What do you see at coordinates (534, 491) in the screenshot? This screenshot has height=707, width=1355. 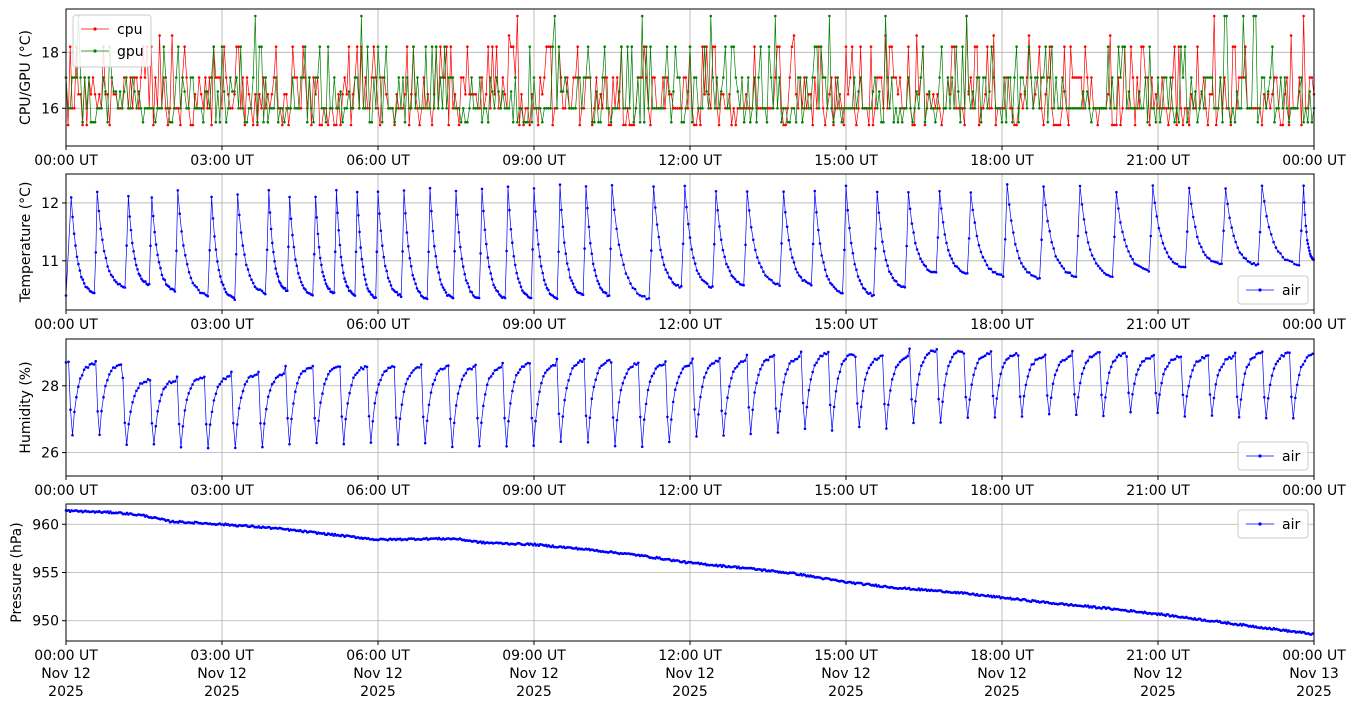 I see `x-tick-label: 09:00 UT` at bounding box center [534, 491].